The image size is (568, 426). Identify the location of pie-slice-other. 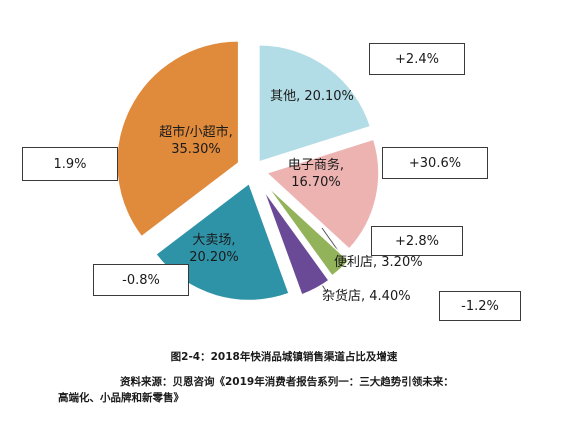
(315, 103).